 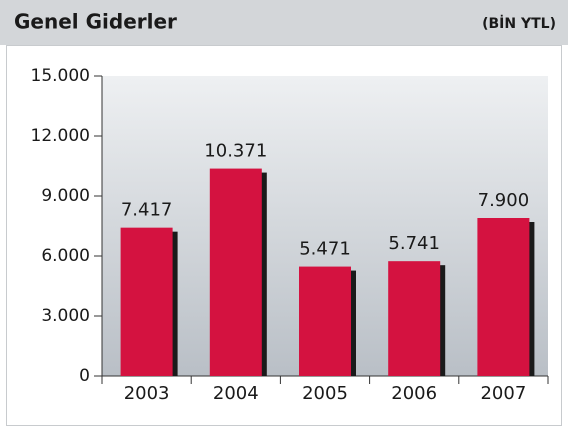 I want to click on y-tick-label: 15.000, so click(x=60, y=76).